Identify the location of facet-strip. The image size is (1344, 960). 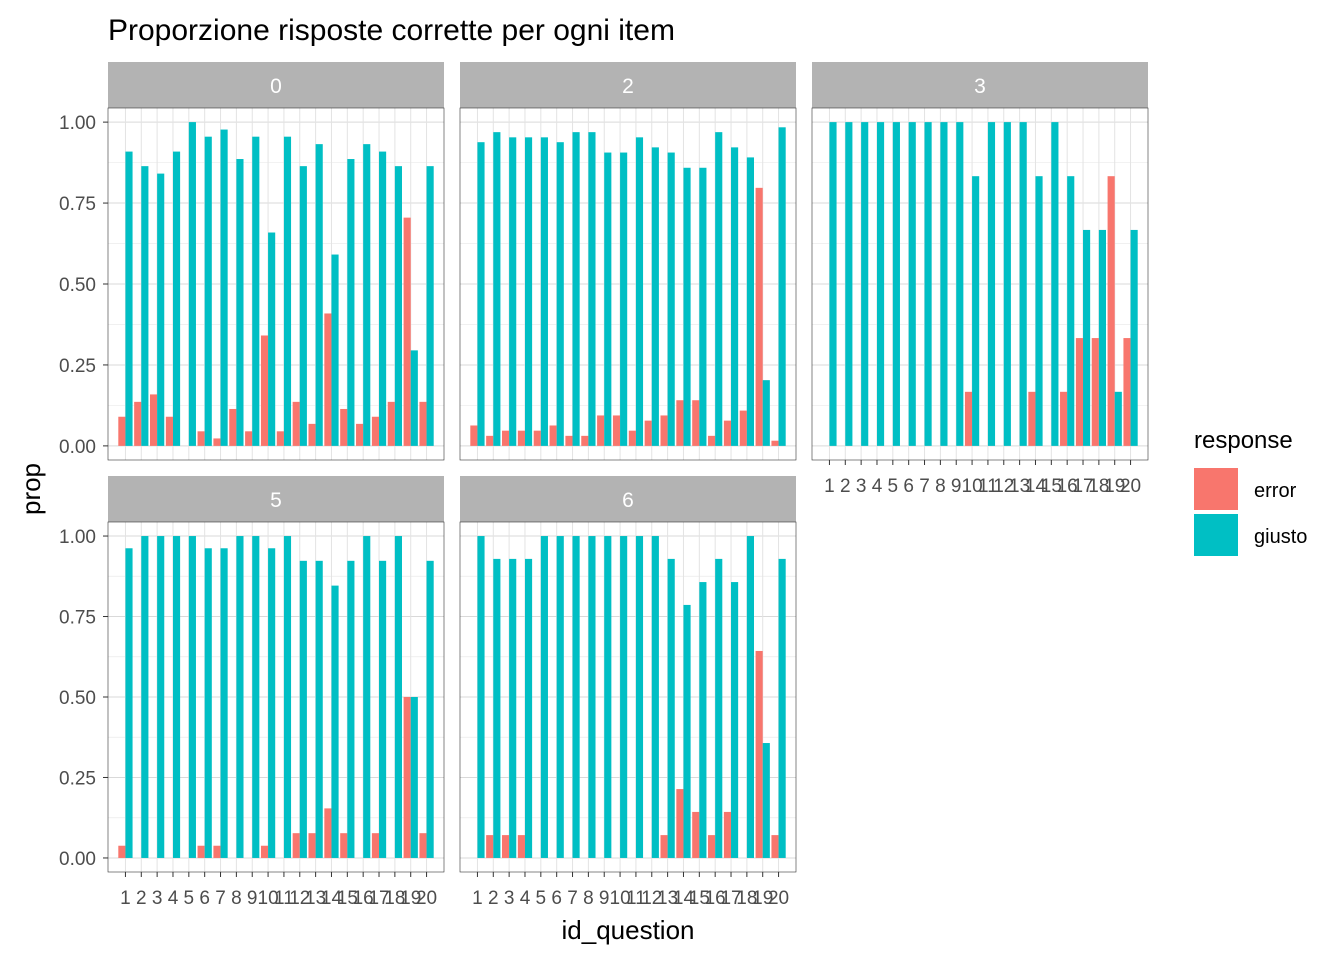
(276, 499).